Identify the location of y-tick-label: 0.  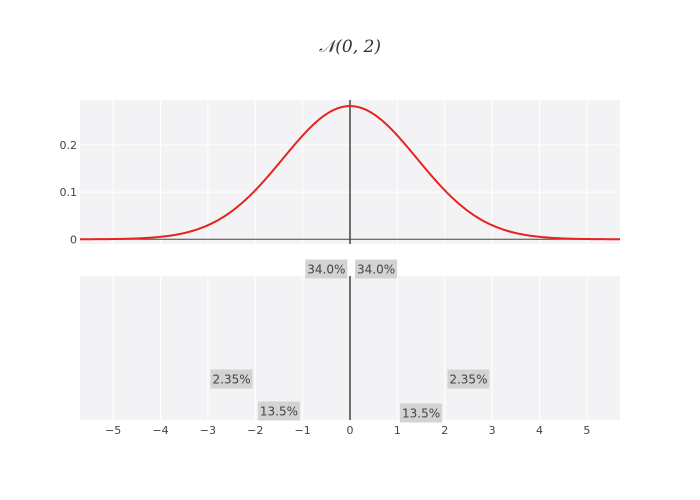
(73, 239).